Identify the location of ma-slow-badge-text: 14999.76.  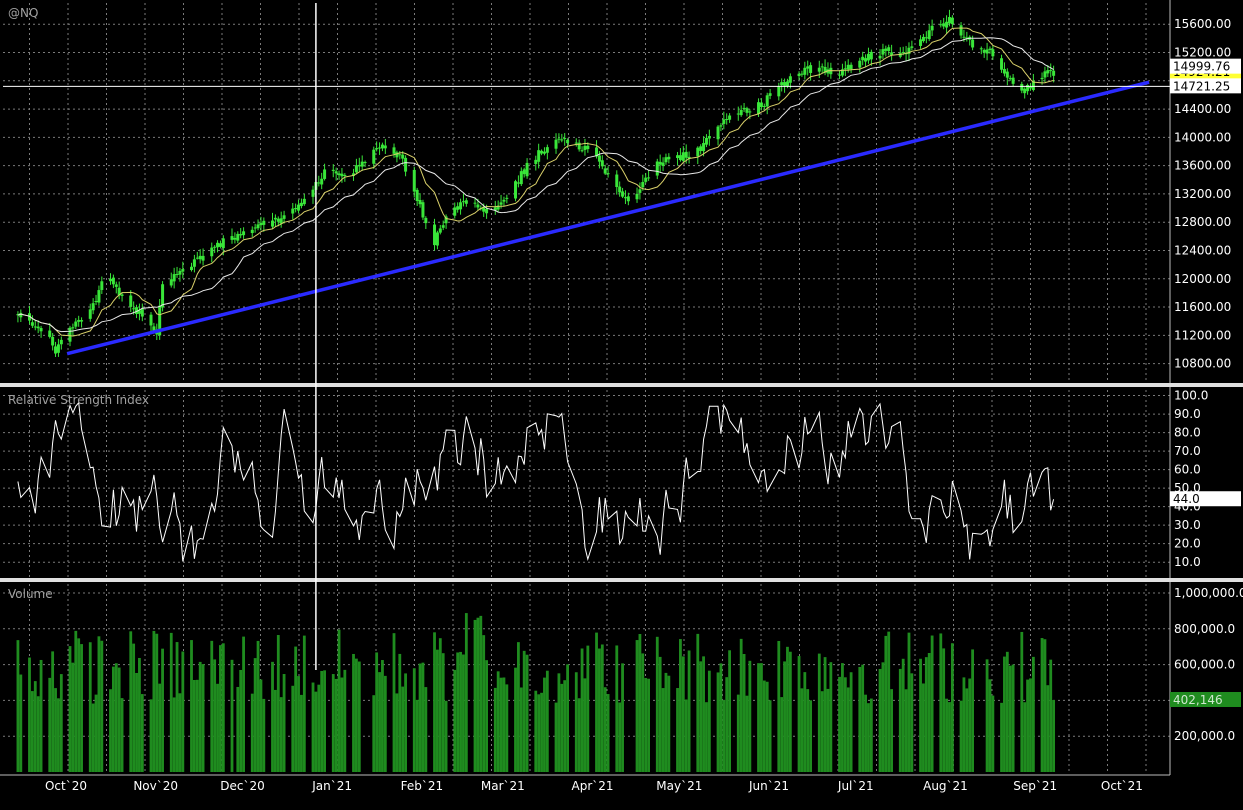
(1201, 67).